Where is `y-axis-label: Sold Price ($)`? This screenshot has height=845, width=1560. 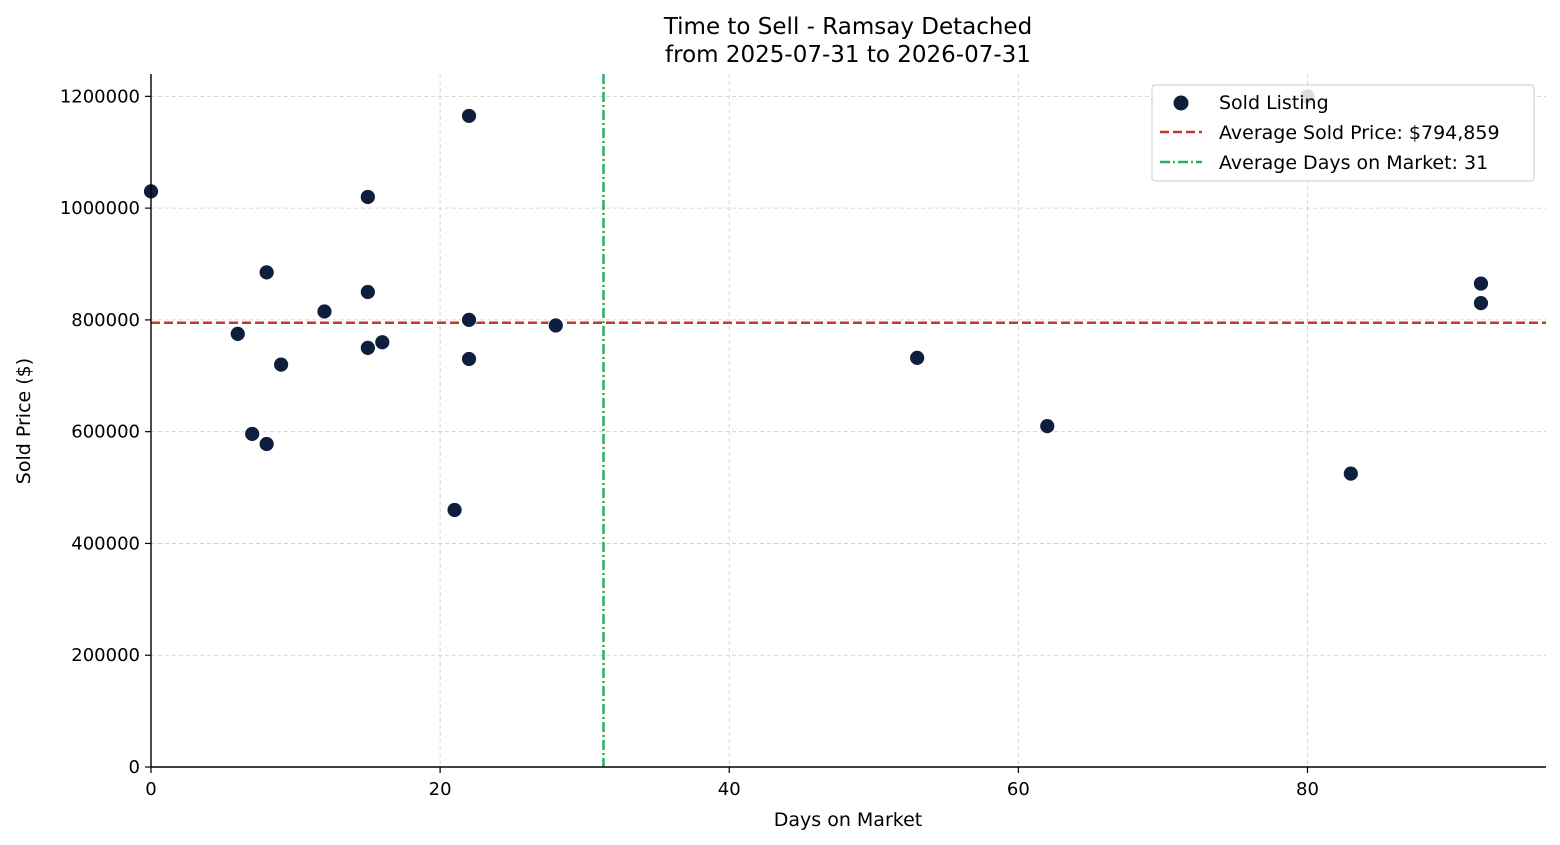
y-axis-label: Sold Price ($) is located at coordinates (24, 421).